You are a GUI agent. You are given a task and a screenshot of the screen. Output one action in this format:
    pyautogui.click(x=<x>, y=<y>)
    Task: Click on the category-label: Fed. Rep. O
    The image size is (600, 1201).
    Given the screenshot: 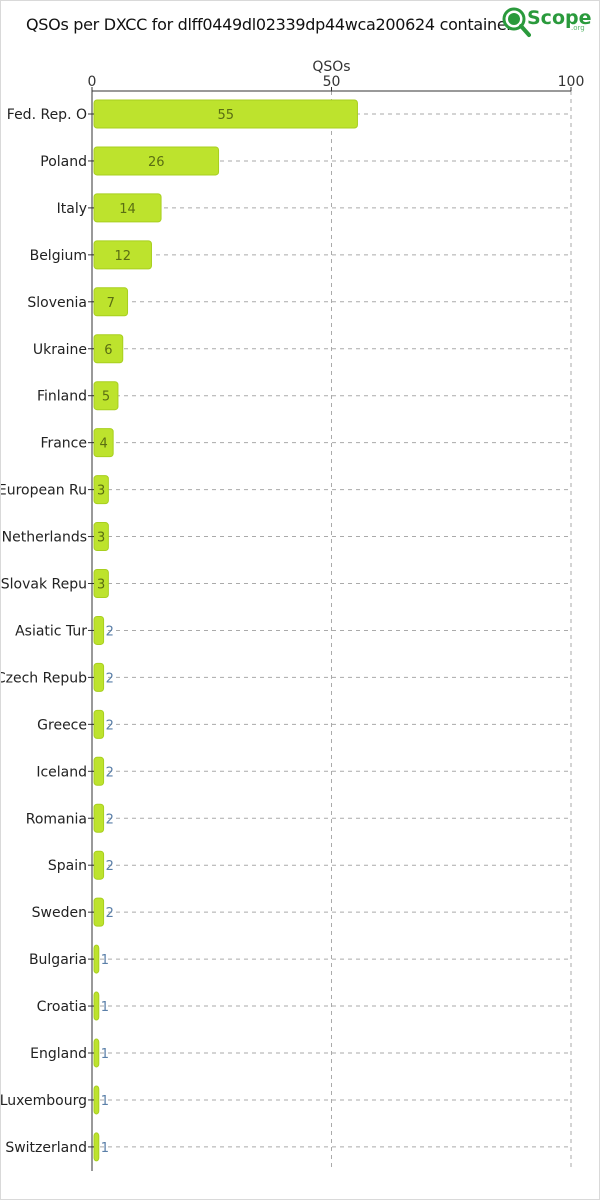 What is the action you would take?
    pyautogui.click(x=47, y=115)
    